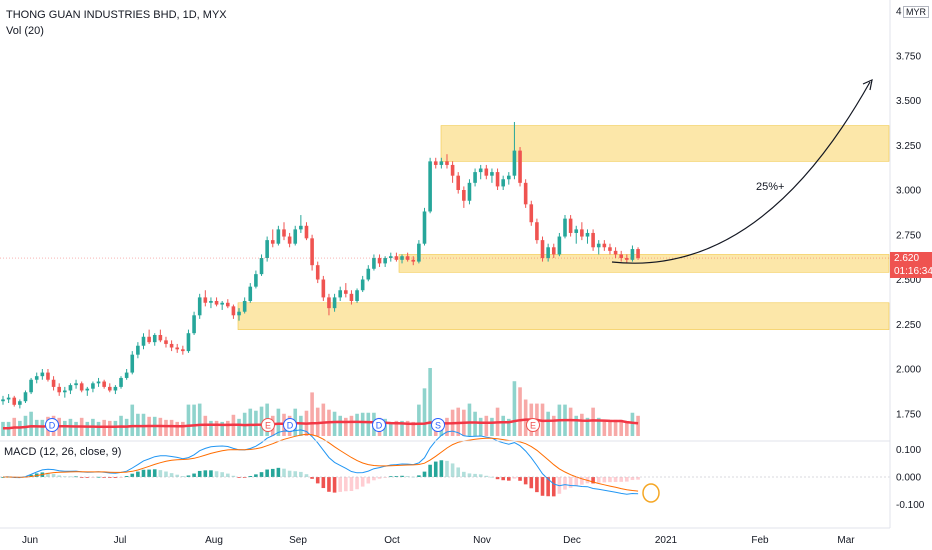  I want to click on macd-tick-label: 0.000, so click(908, 478).